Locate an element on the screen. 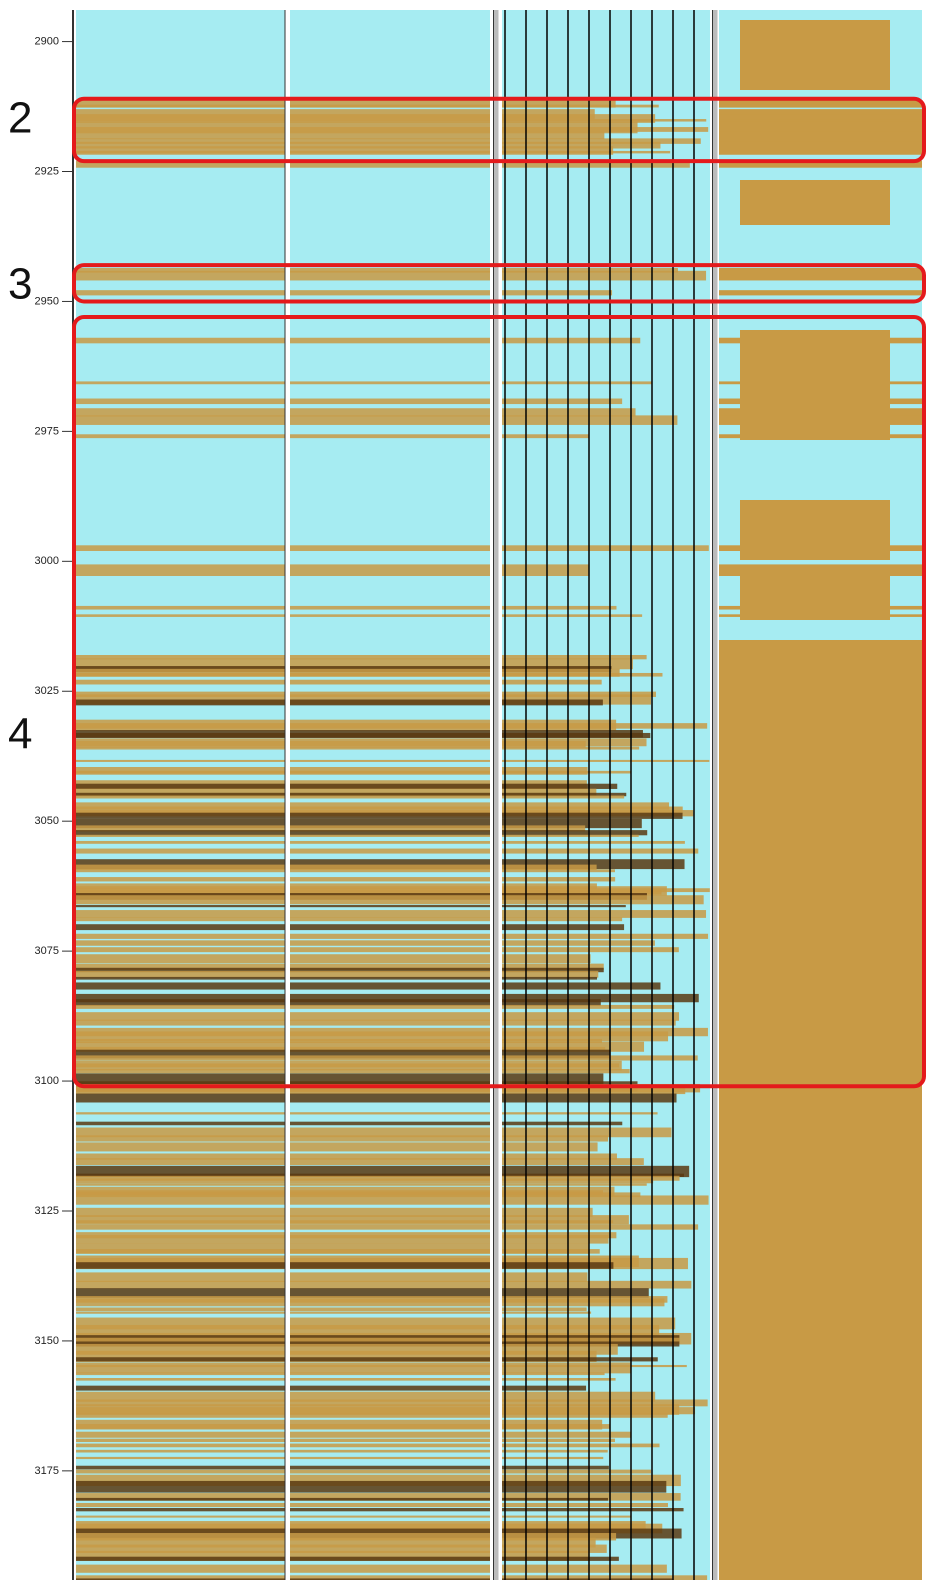 This screenshot has width=929, height=1580. track4-band is located at coordinates (815, 55).